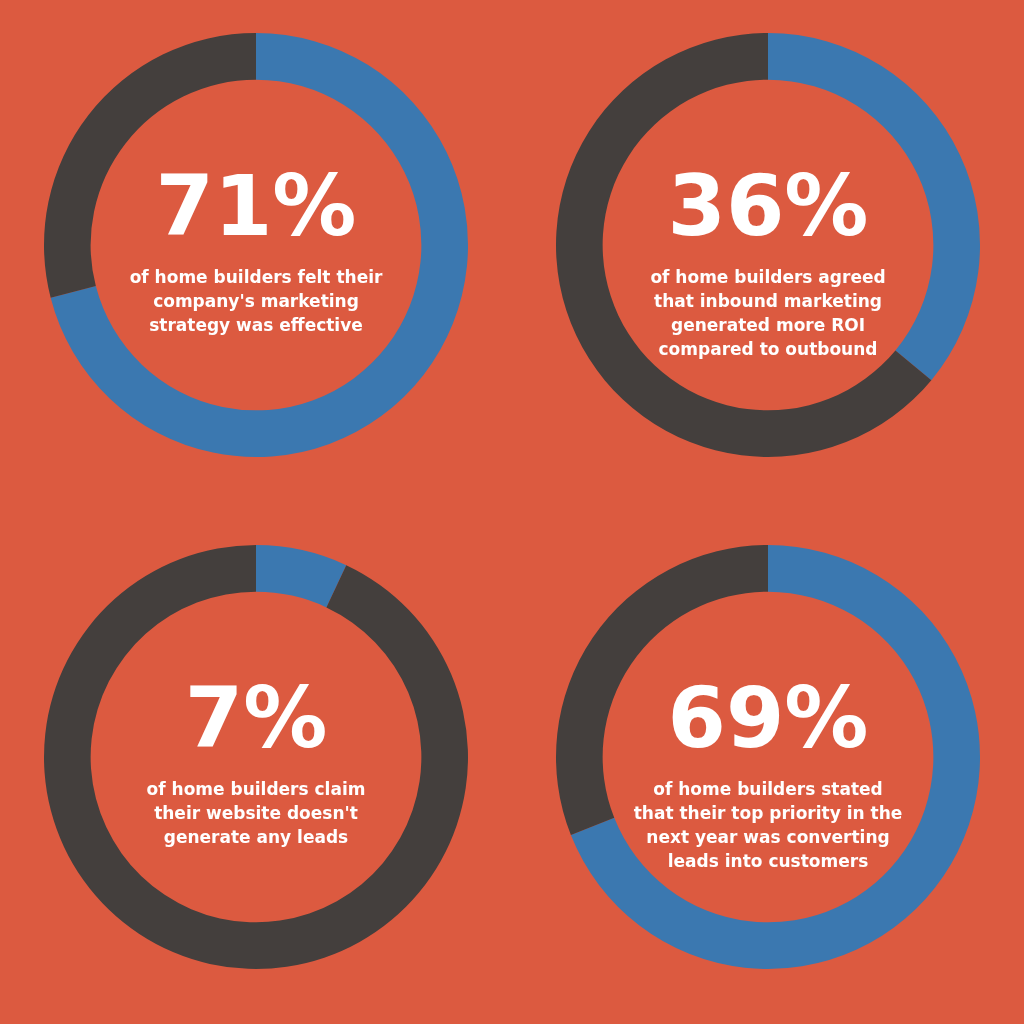 This screenshot has height=1024, width=1024. What do you see at coordinates (768, 718) in the screenshot?
I see `data-label: 69%` at bounding box center [768, 718].